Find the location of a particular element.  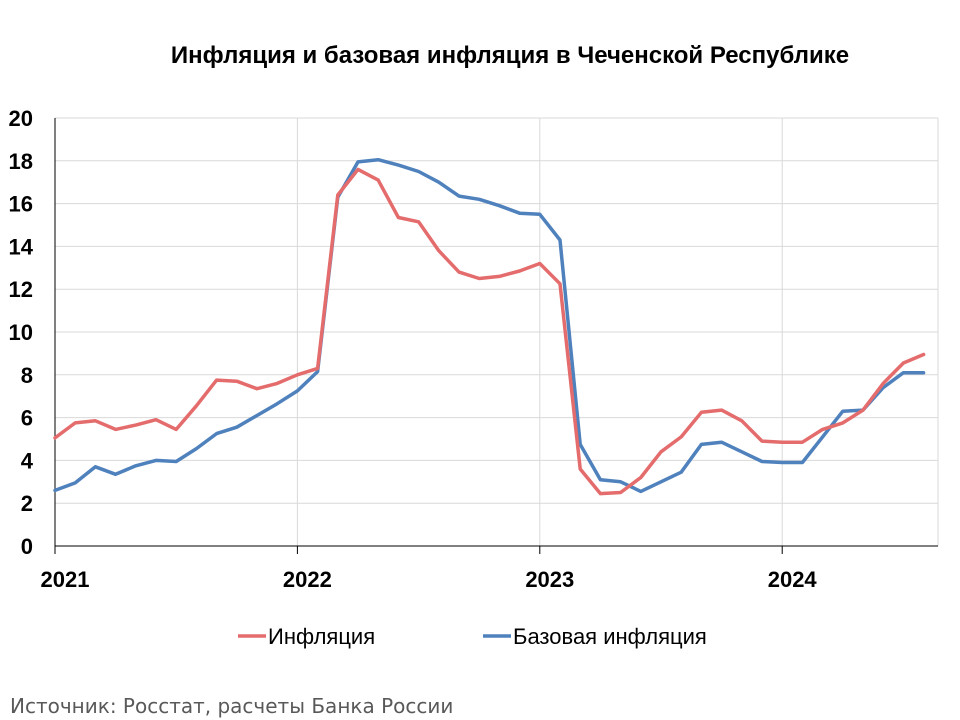

x-tick-label: 2021 is located at coordinates (65, 579).